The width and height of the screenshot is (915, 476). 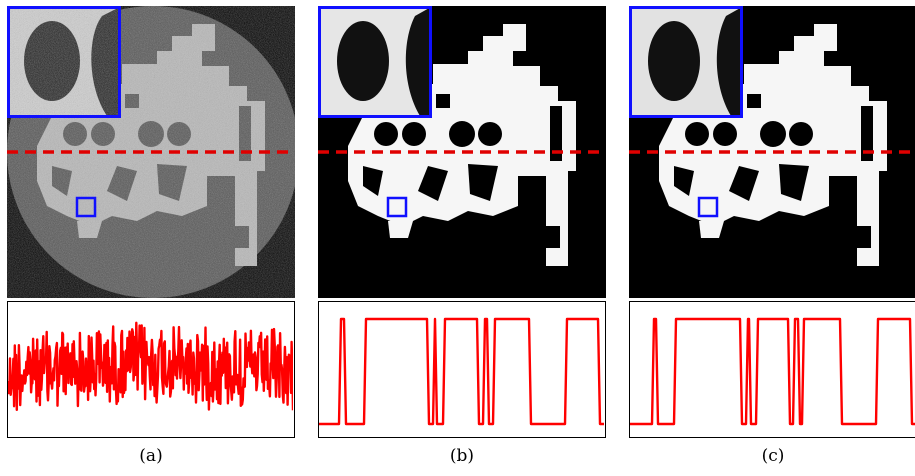 What do you see at coordinates (151, 456) in the screenshot?
I see `caption-a: (a)` at bounding box center [151, 456].